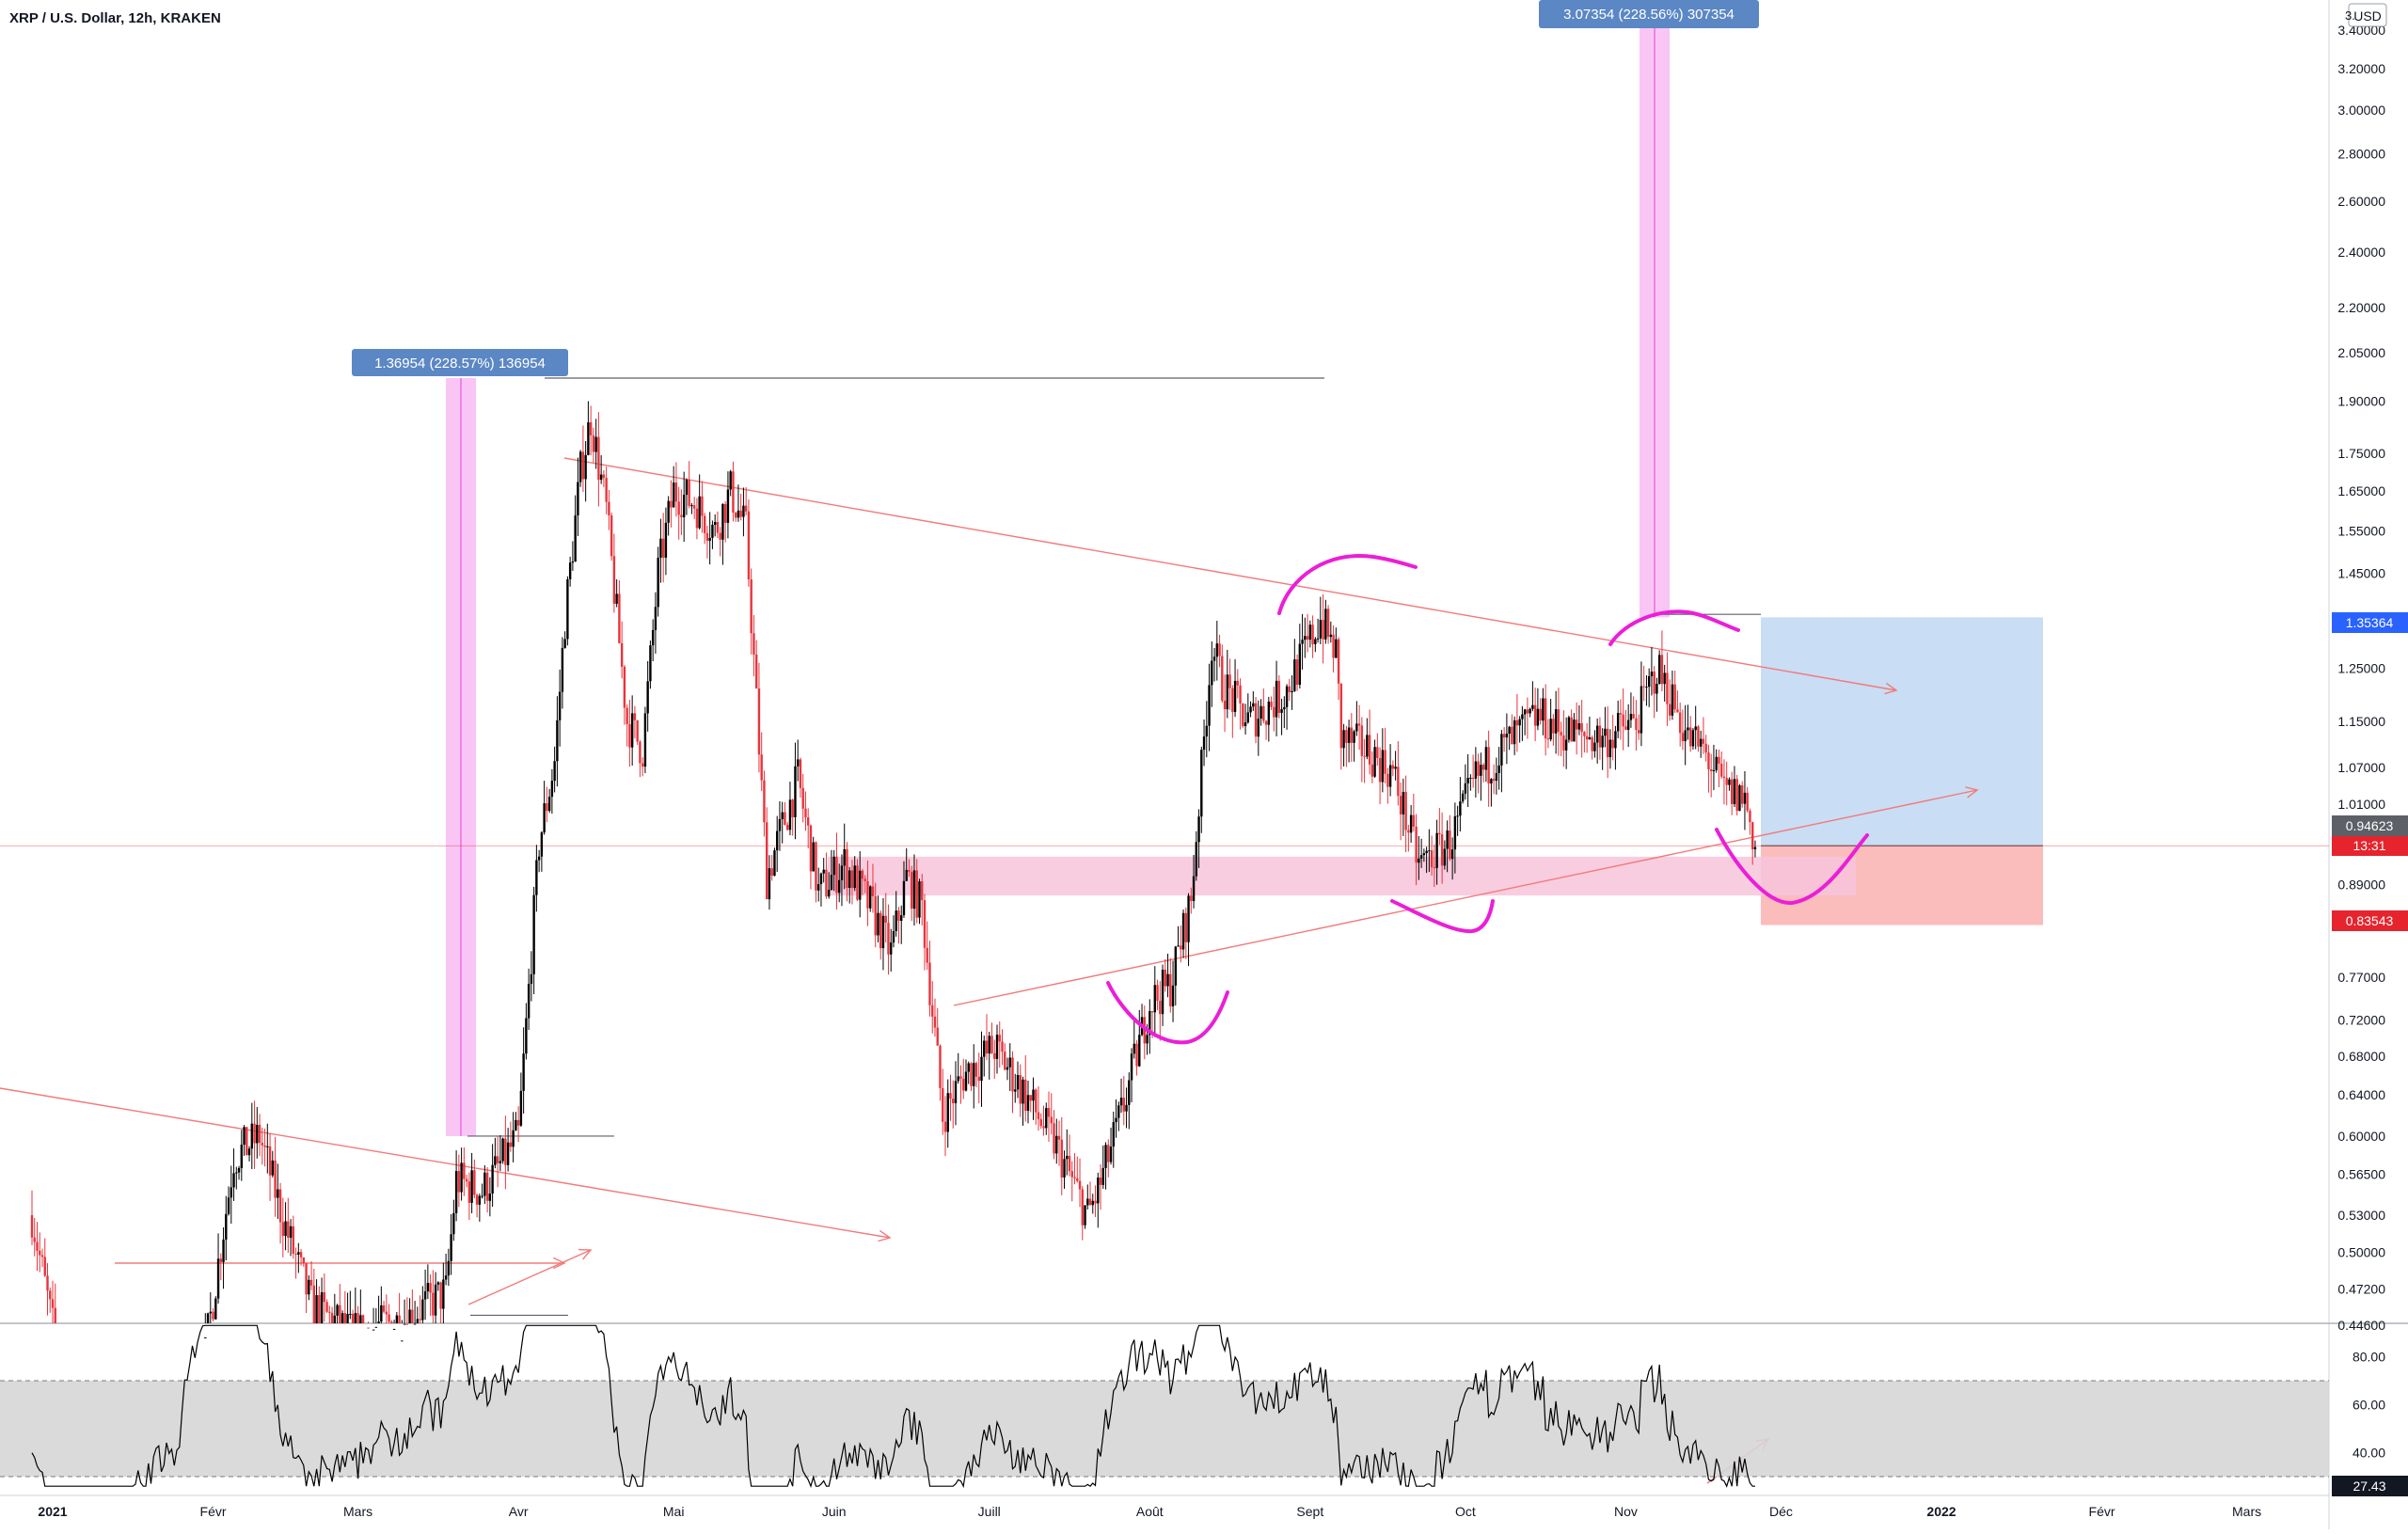  I want to click on stop-price-badge, so click(2370, 921).